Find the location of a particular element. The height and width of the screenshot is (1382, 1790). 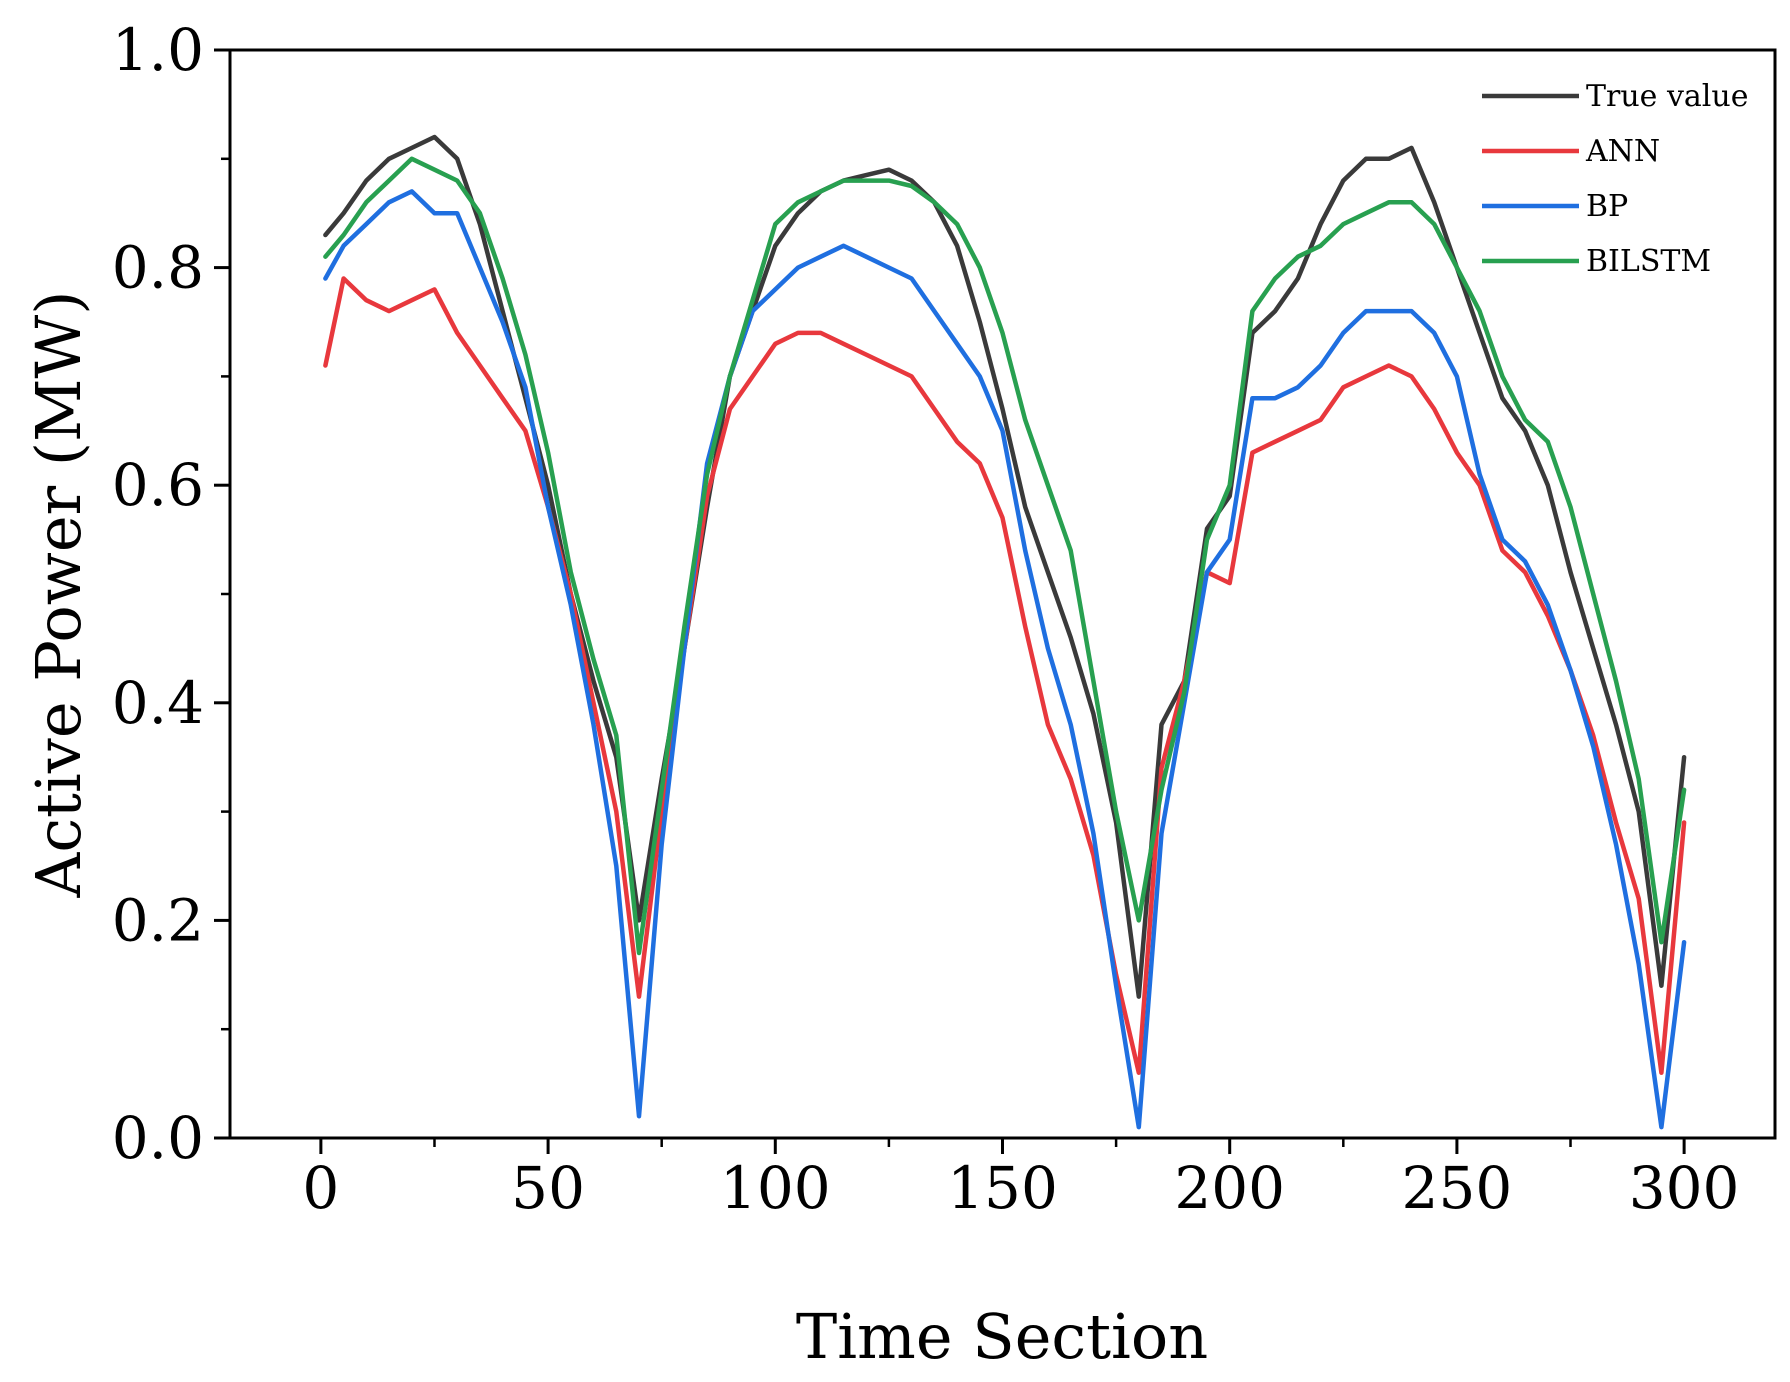

y-tick-label-0.8: 0.8 is located at coordinates (158, 268).